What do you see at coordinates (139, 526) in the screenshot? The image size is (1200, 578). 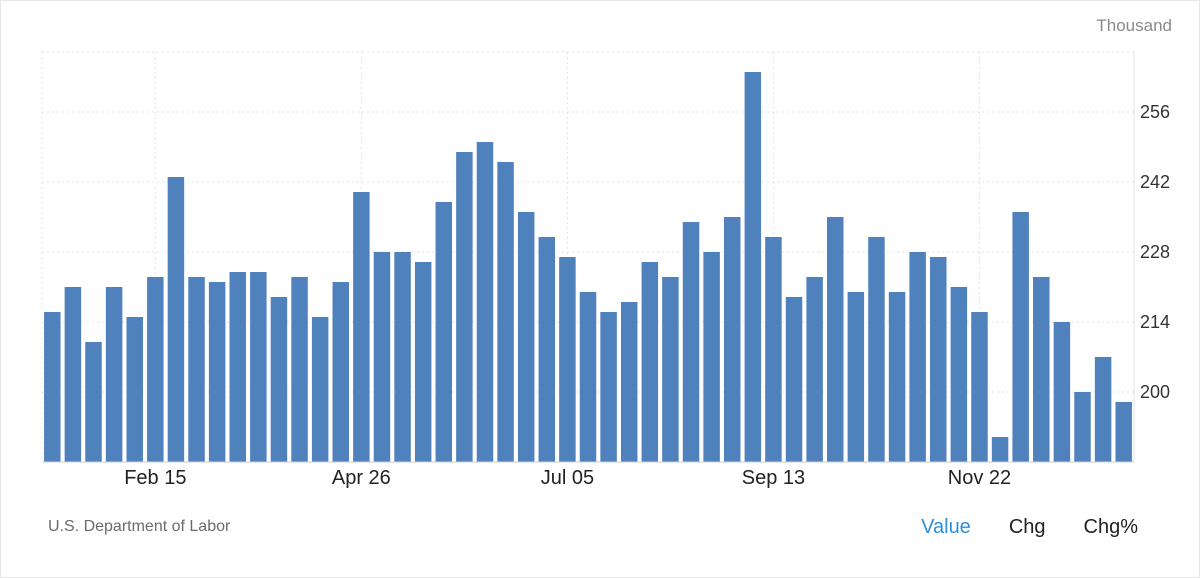 I see `source-label: U.S. Department of Labor` at bounding box center [139, 526].